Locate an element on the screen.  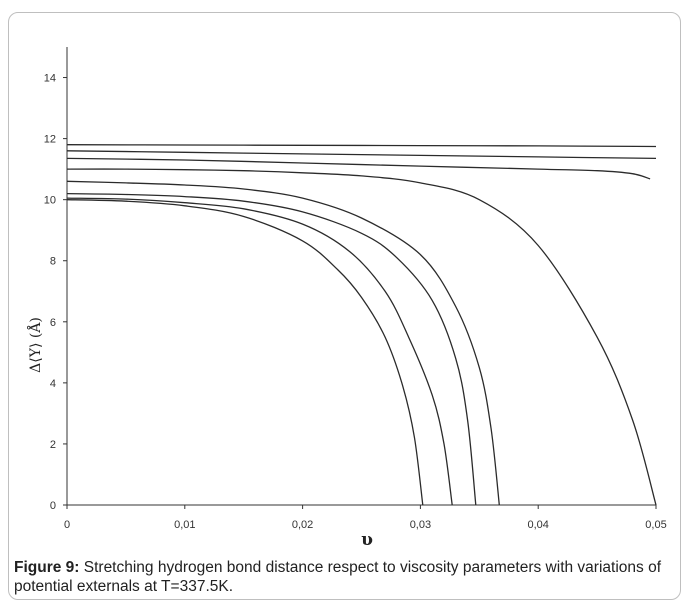
y-tick-label: 0 is located at coordinates (53, 506).